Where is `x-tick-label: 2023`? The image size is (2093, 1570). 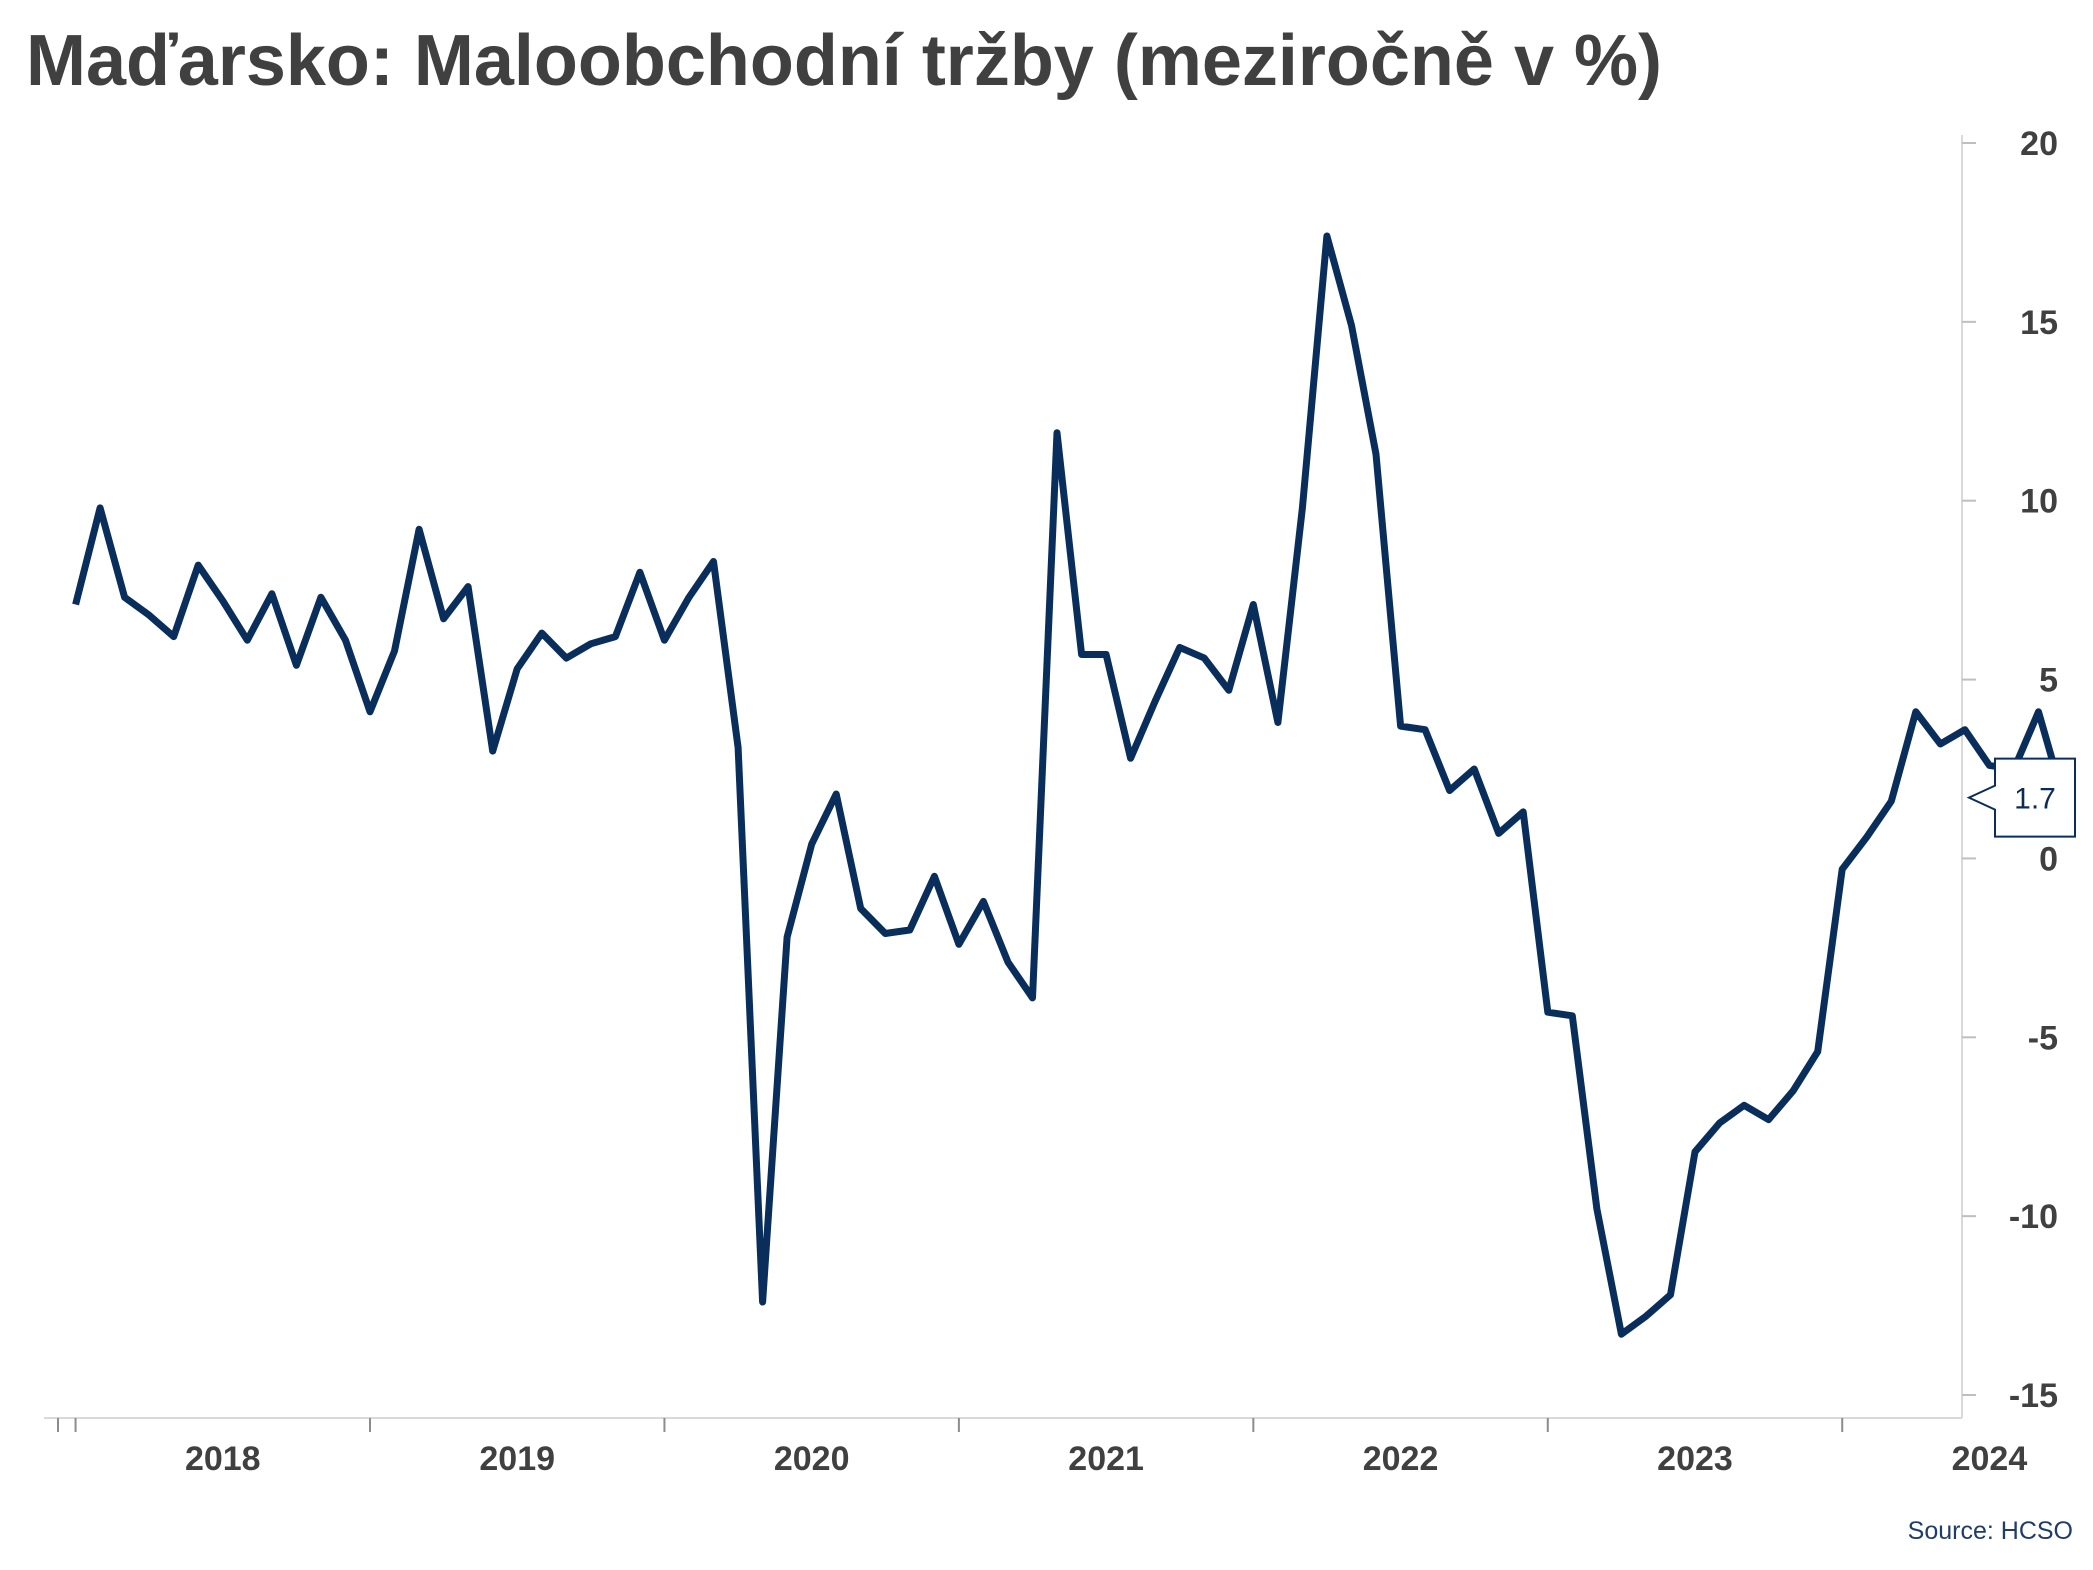 x-tick-label: 2023 is located at coordinates (1695, 1459).